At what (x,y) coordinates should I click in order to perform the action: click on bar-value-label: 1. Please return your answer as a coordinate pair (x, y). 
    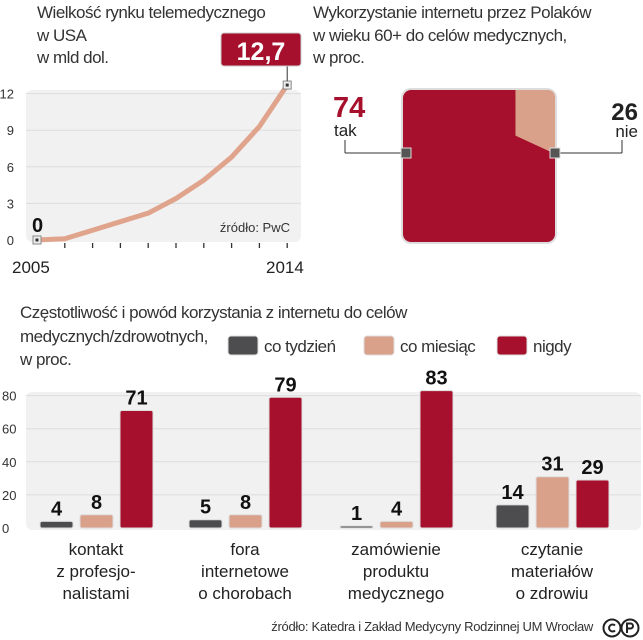
    Looking at the image, I should click on (356, 514).